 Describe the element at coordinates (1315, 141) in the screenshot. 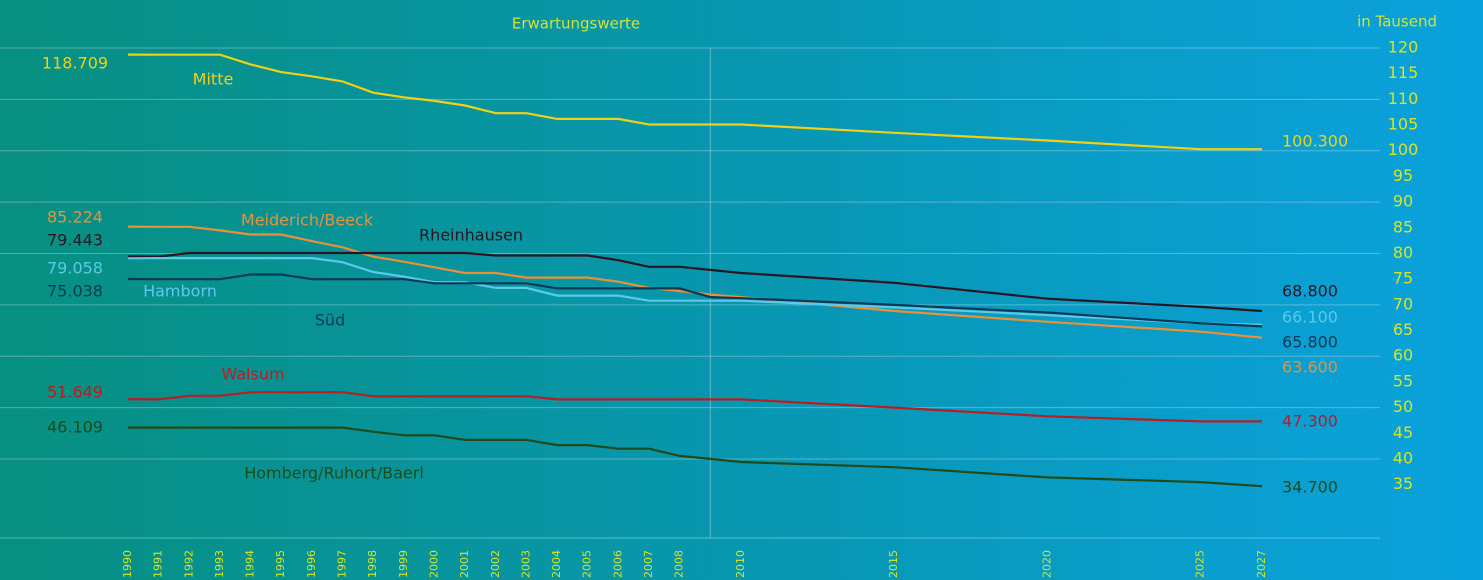

I see `value-label: 100.300` at that location.